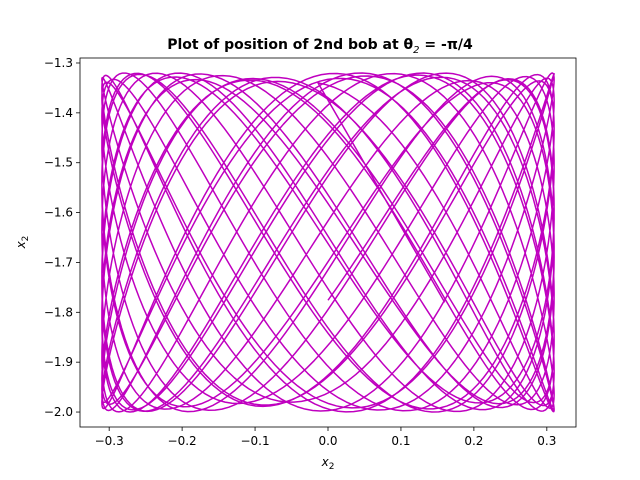 The image size is (640, 480). I want to click on x-axis-label: x2, so click(328, 463).